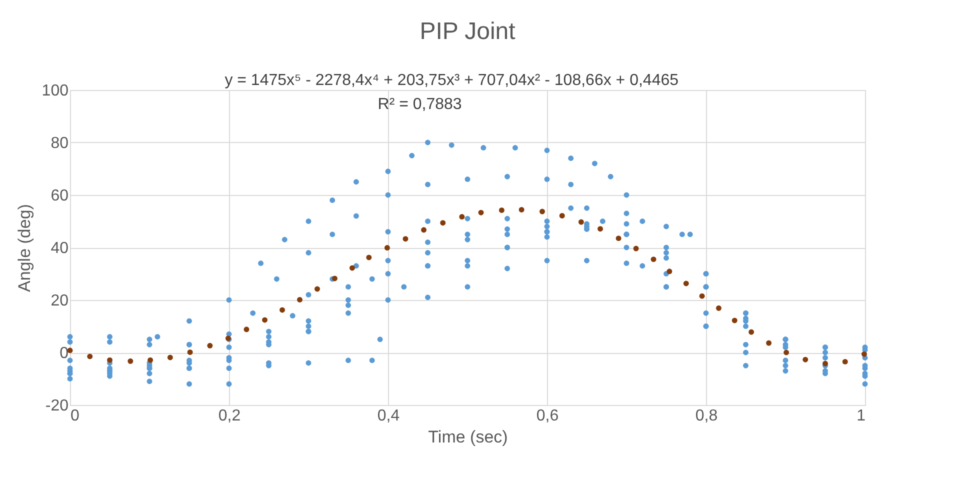 Image resolution: width=960 pixels, height=484 pixels. What do you see at coordinates (451, 80) in the screenshot?
I see `text: y = 1475x⁵ - 2278,4x⁴ + 203,75x³ + 707,04x² - 108,66x + 0,4465` at bounding box center [451, 80].